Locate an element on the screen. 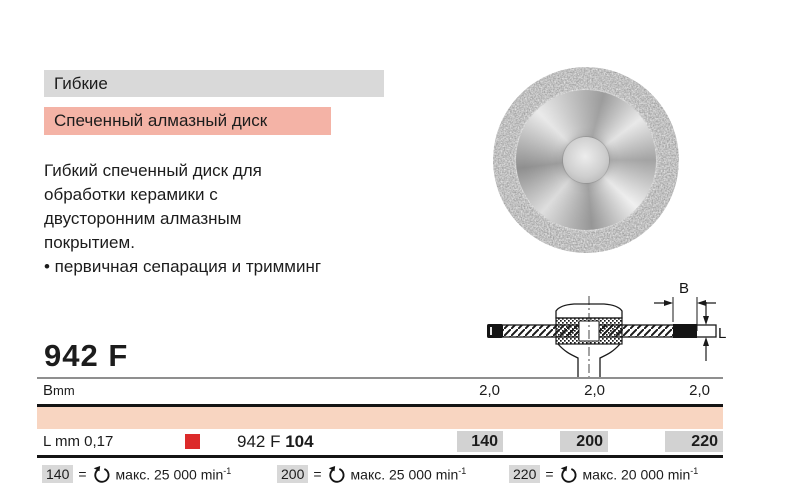  table-top-rule is located at coordinates (380, 378).